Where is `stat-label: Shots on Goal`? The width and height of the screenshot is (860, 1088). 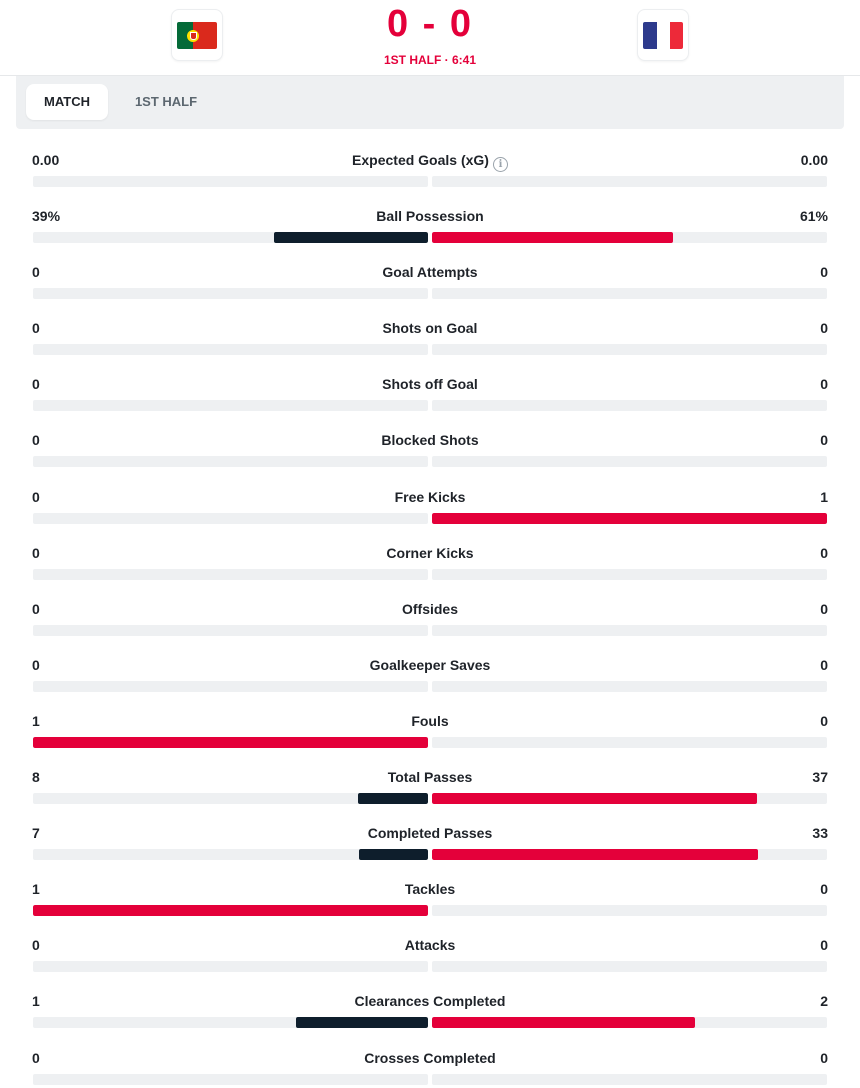 stat-label: Shots on Goal is located at coordinates (430, 328).